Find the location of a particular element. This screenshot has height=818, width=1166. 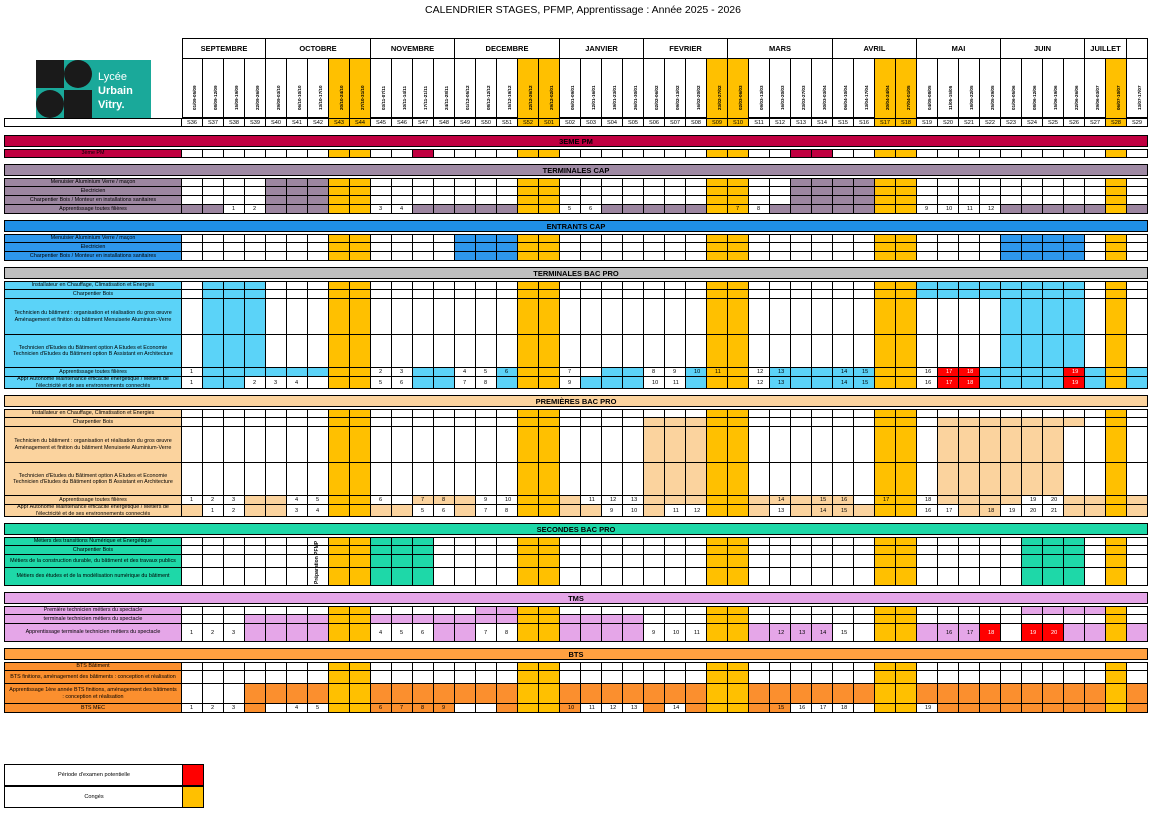

week-count: 13 is located at coordinates (633, 500).